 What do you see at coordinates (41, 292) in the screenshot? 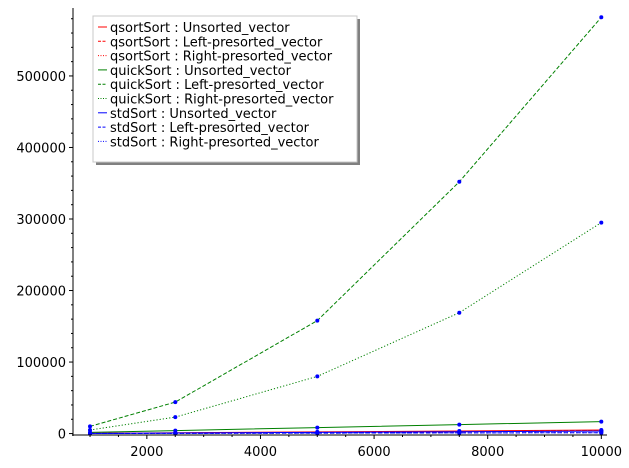
I see `y-tick-label: 200000` at bounding box center [41, 292].